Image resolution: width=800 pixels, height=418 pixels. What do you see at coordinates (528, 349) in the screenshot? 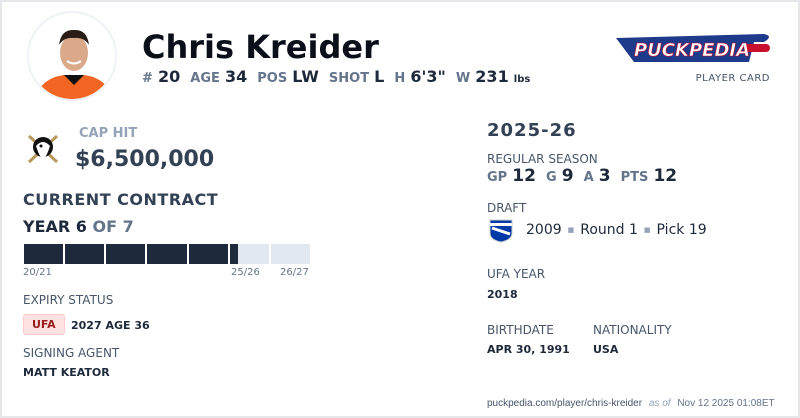
I see `birthdate-value: APR 30, 1991` at bounding box center [528, 349].